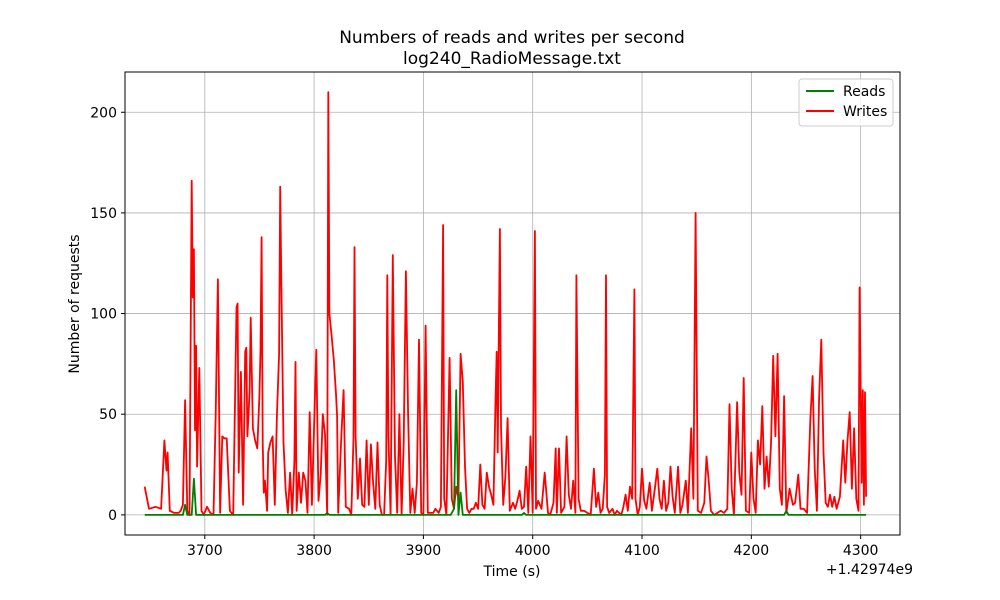  What do you see at coordinates (533, 551) in the screenshot?
I see `x-tick-label: 4000` at bounding box center [533, 551].